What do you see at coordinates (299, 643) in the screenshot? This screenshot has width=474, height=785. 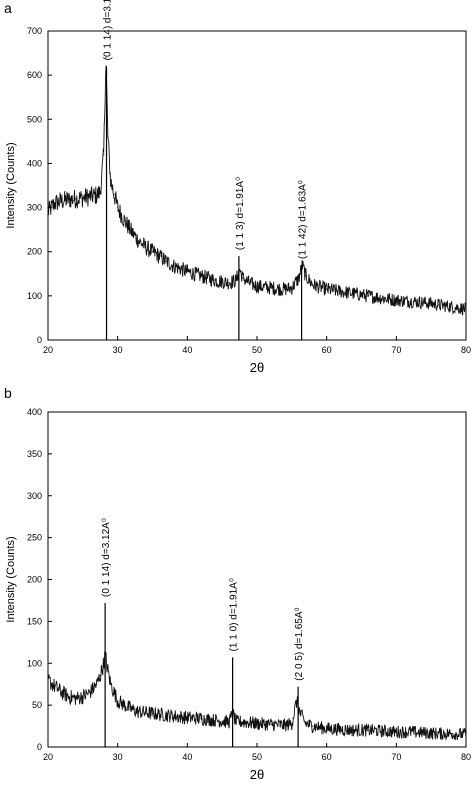 I see `peak-label: (2 0 5) d=1.65A⁰` at bounding box center [299, 643].